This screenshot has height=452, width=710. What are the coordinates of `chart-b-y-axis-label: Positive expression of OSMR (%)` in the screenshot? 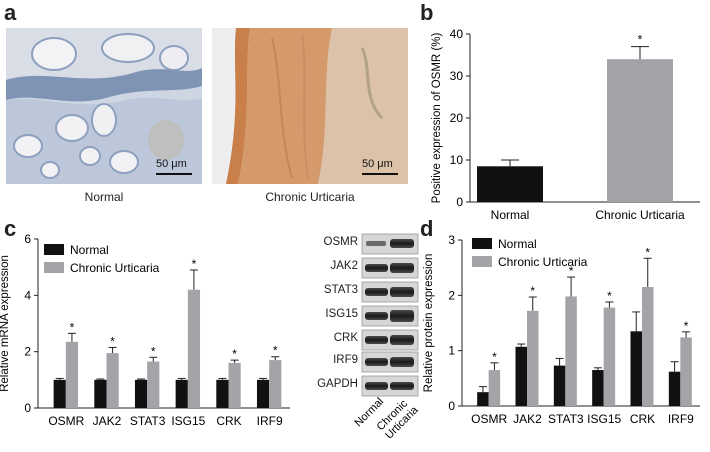 It's located at (437, 118).